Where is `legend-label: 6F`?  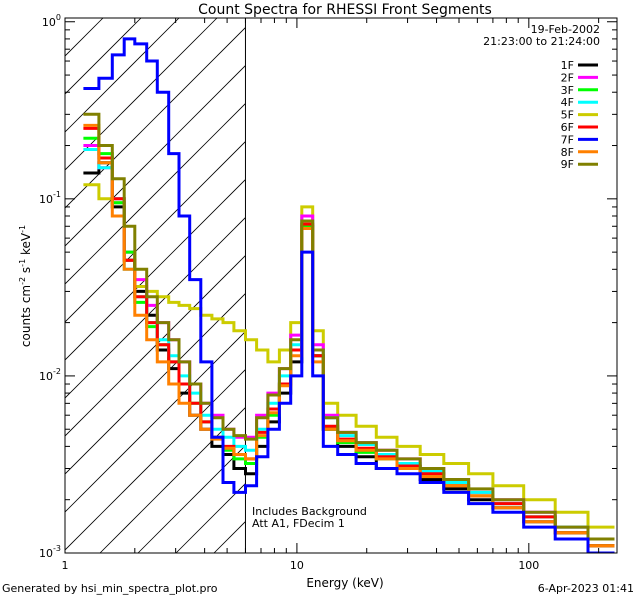 legend-label: 6F is located at coordinates (567, 127).